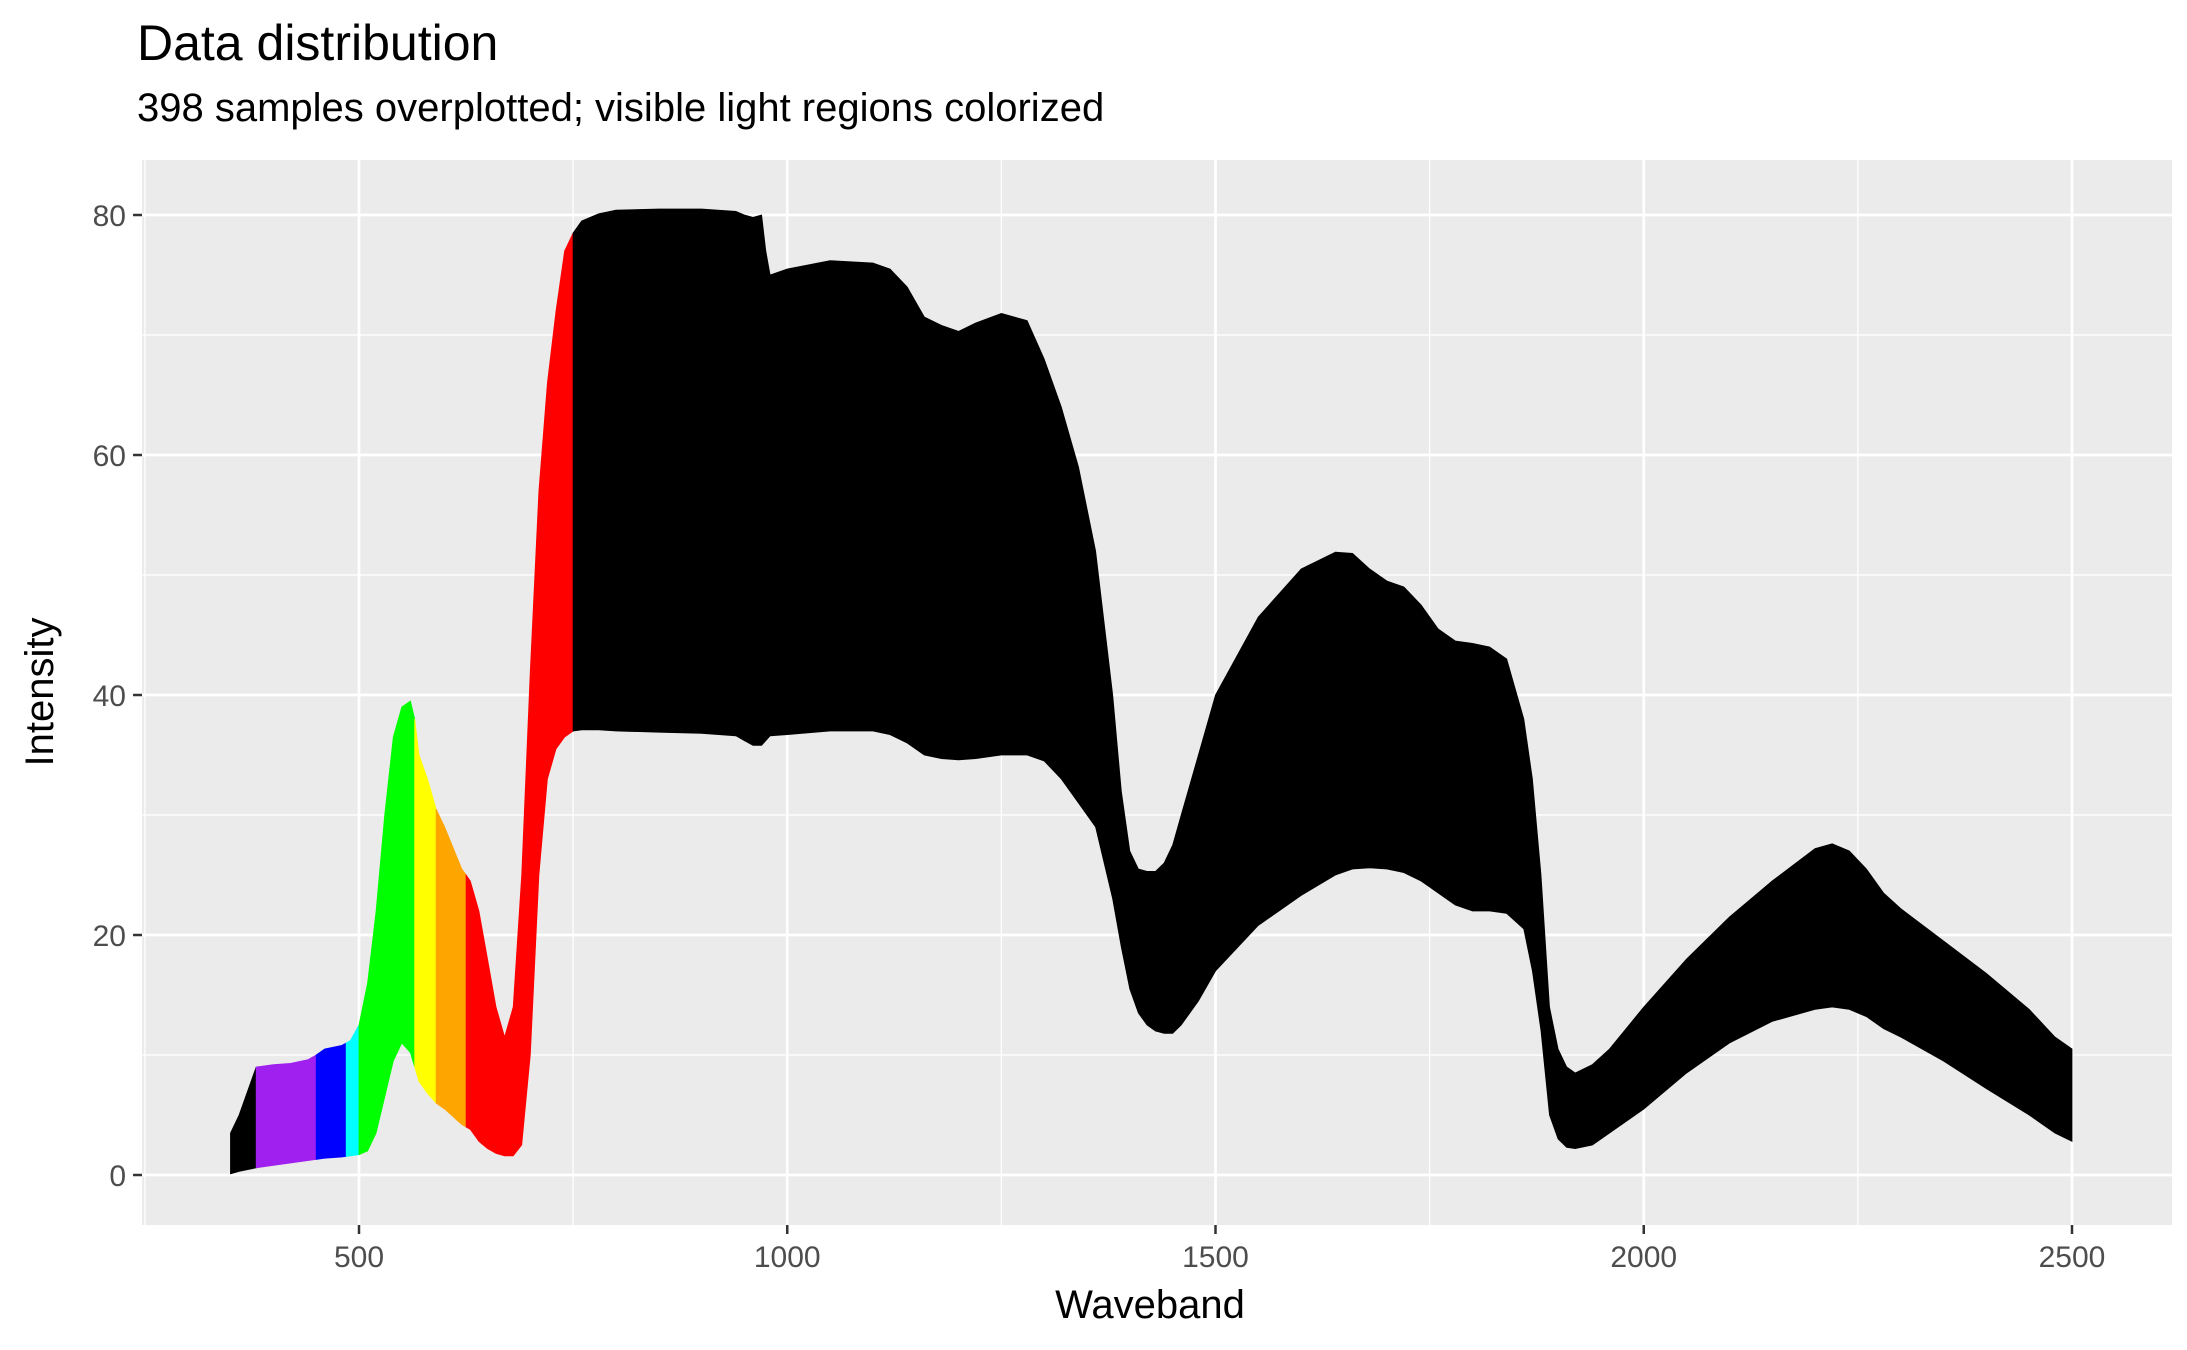  Describe the element at coordinates (1643, 1257) in the screenshot. I see `x-tick-label: 2000` at that location.